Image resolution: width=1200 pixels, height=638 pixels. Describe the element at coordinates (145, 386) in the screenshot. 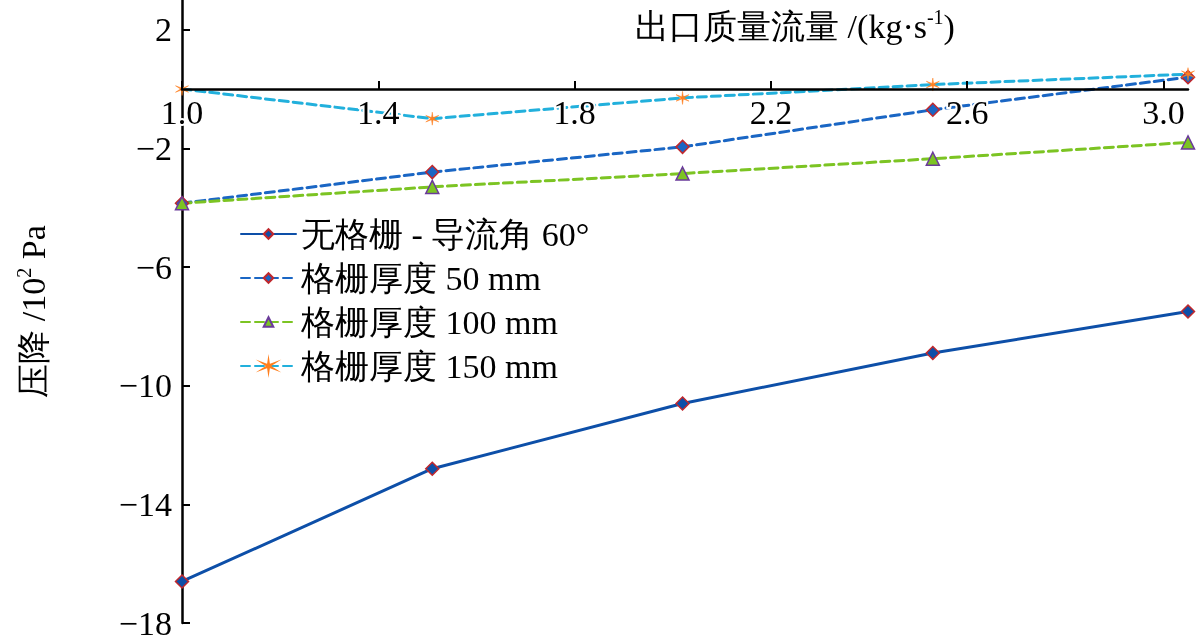

I see `y-tick-label: −10` at that location.